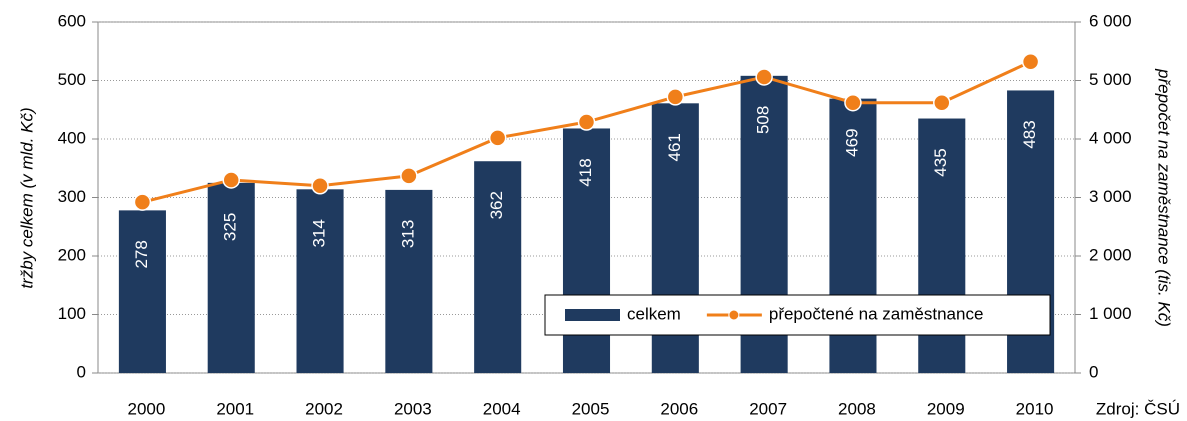 Image resolution: width=1187 pixels, height=421 pixels. What do you see at coordinates (1138, 408) in the screenshot?
I see `source-note: Zdroj: ČSÚ` at bounding box center [1138, 408].